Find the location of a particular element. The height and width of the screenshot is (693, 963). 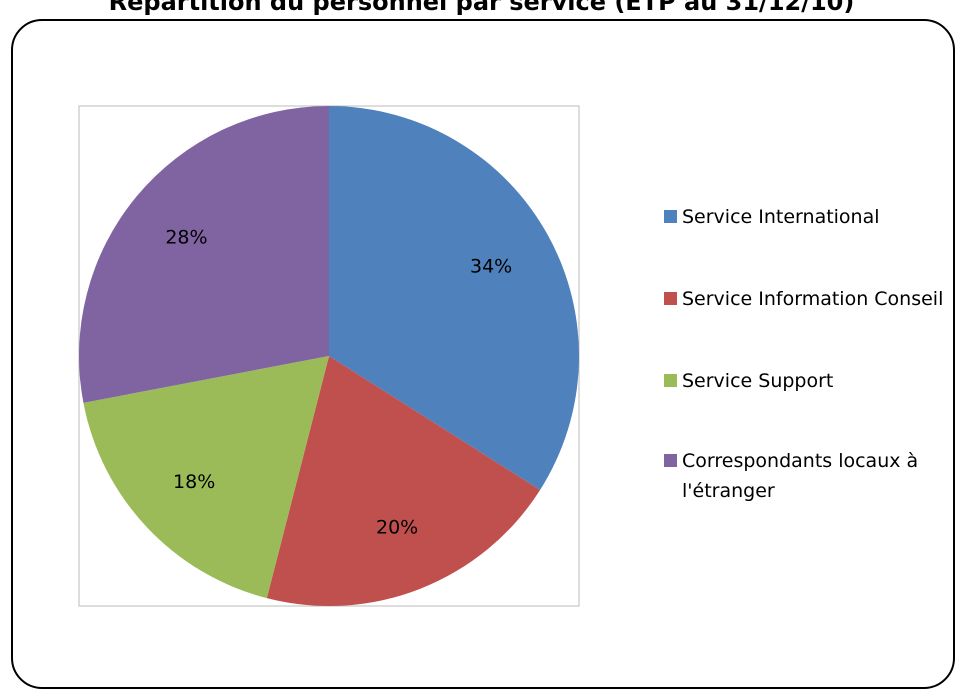

data-label: 18% is located at coordinates (194, 482).